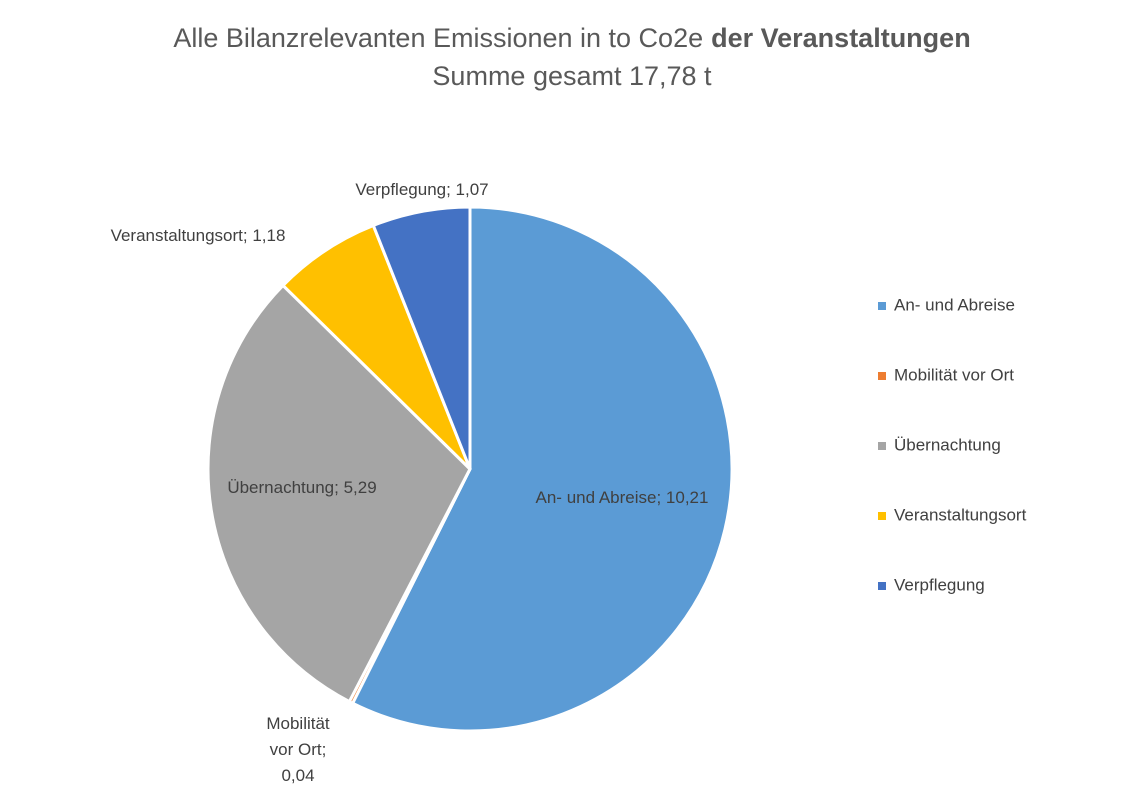  I want to click on legend-label: Mobilität vor Ort, so click(954, 374).